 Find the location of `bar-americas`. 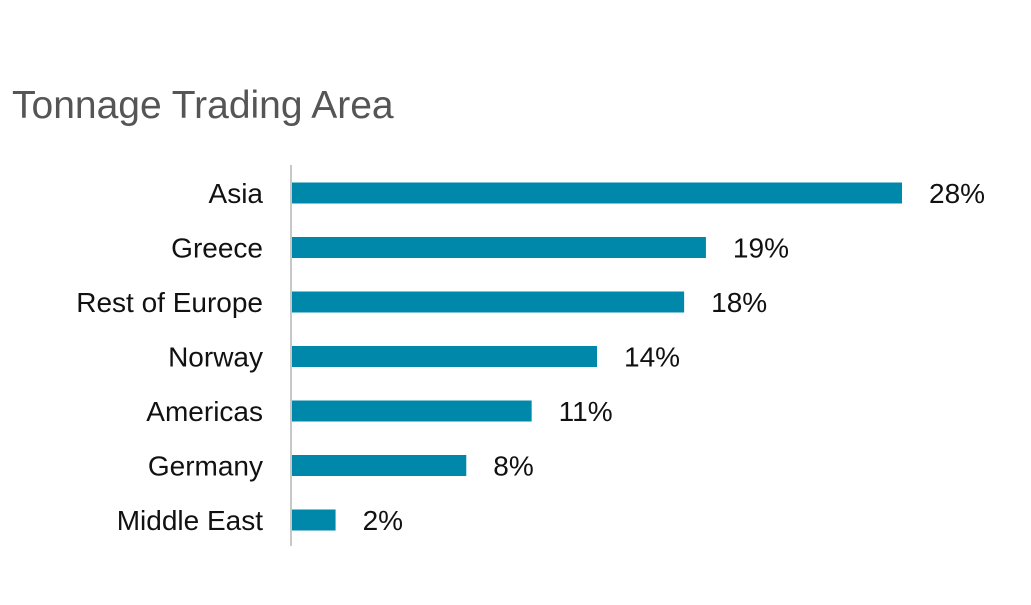

bar-americas is located at coordinates (412, 411).